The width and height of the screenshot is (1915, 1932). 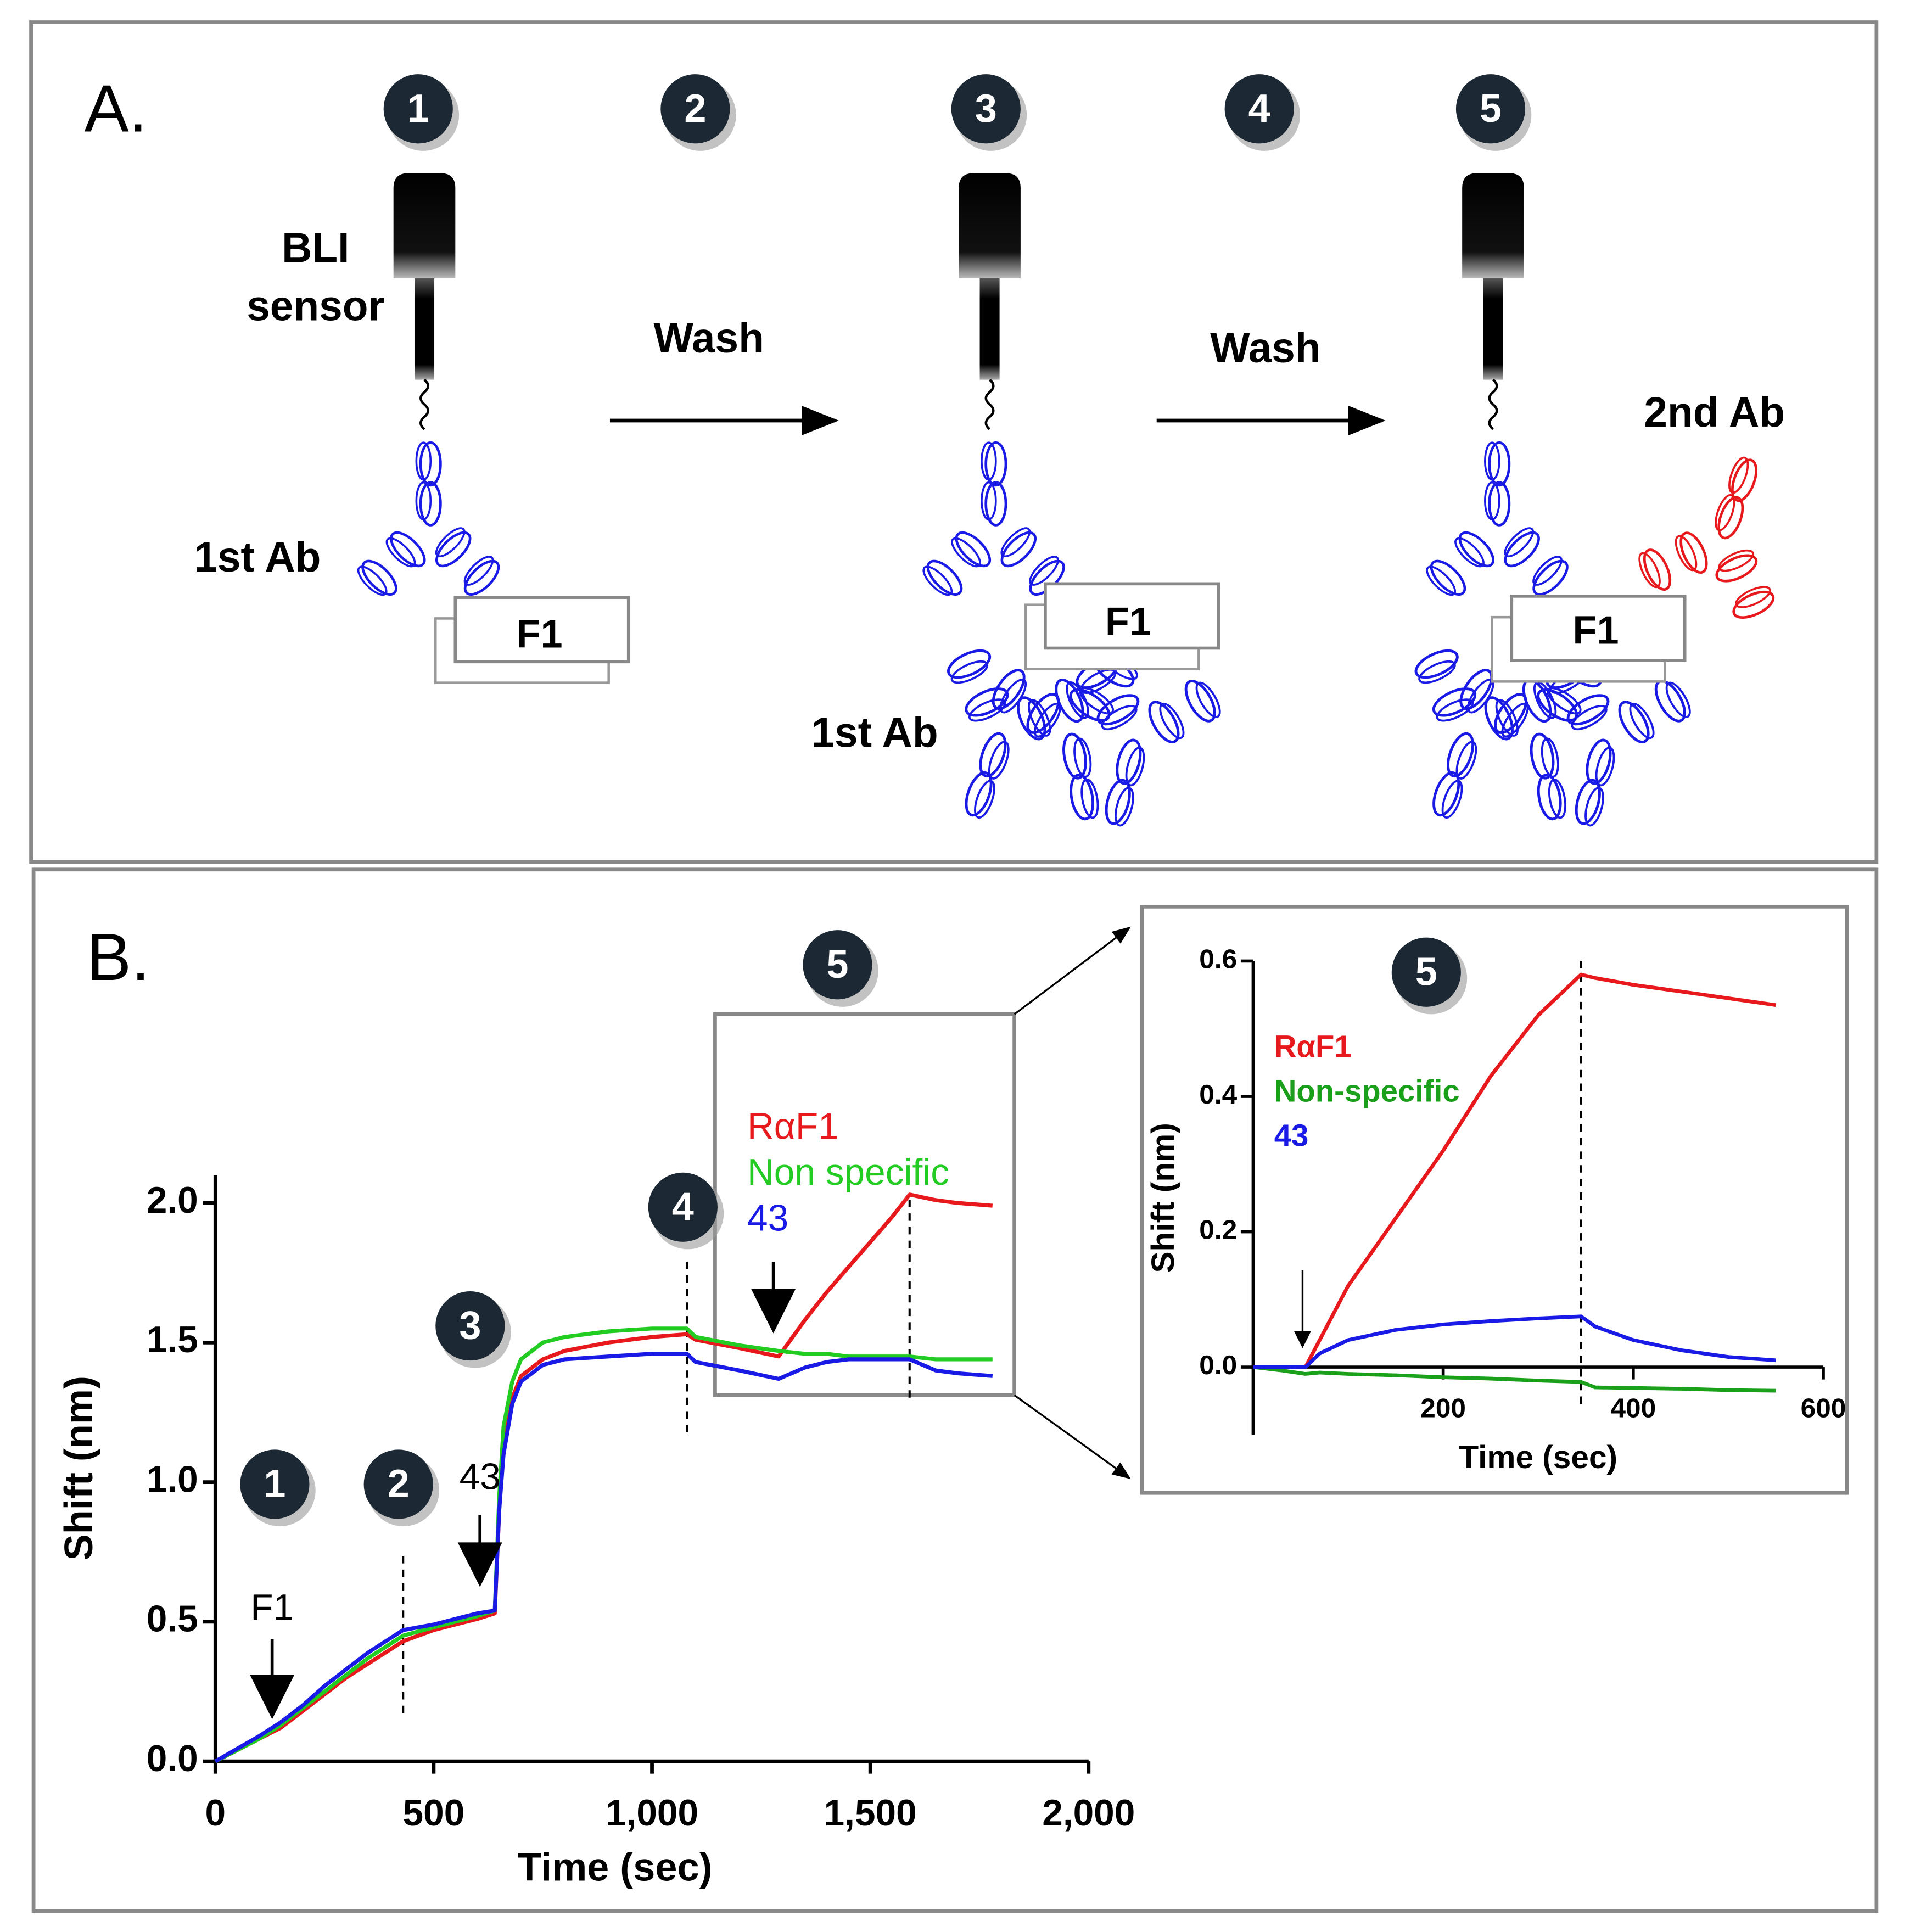 What do you see at coordinates (115, 108) in the screenshot?
I see `panel-label: A.` at bounding box center [115, 108].